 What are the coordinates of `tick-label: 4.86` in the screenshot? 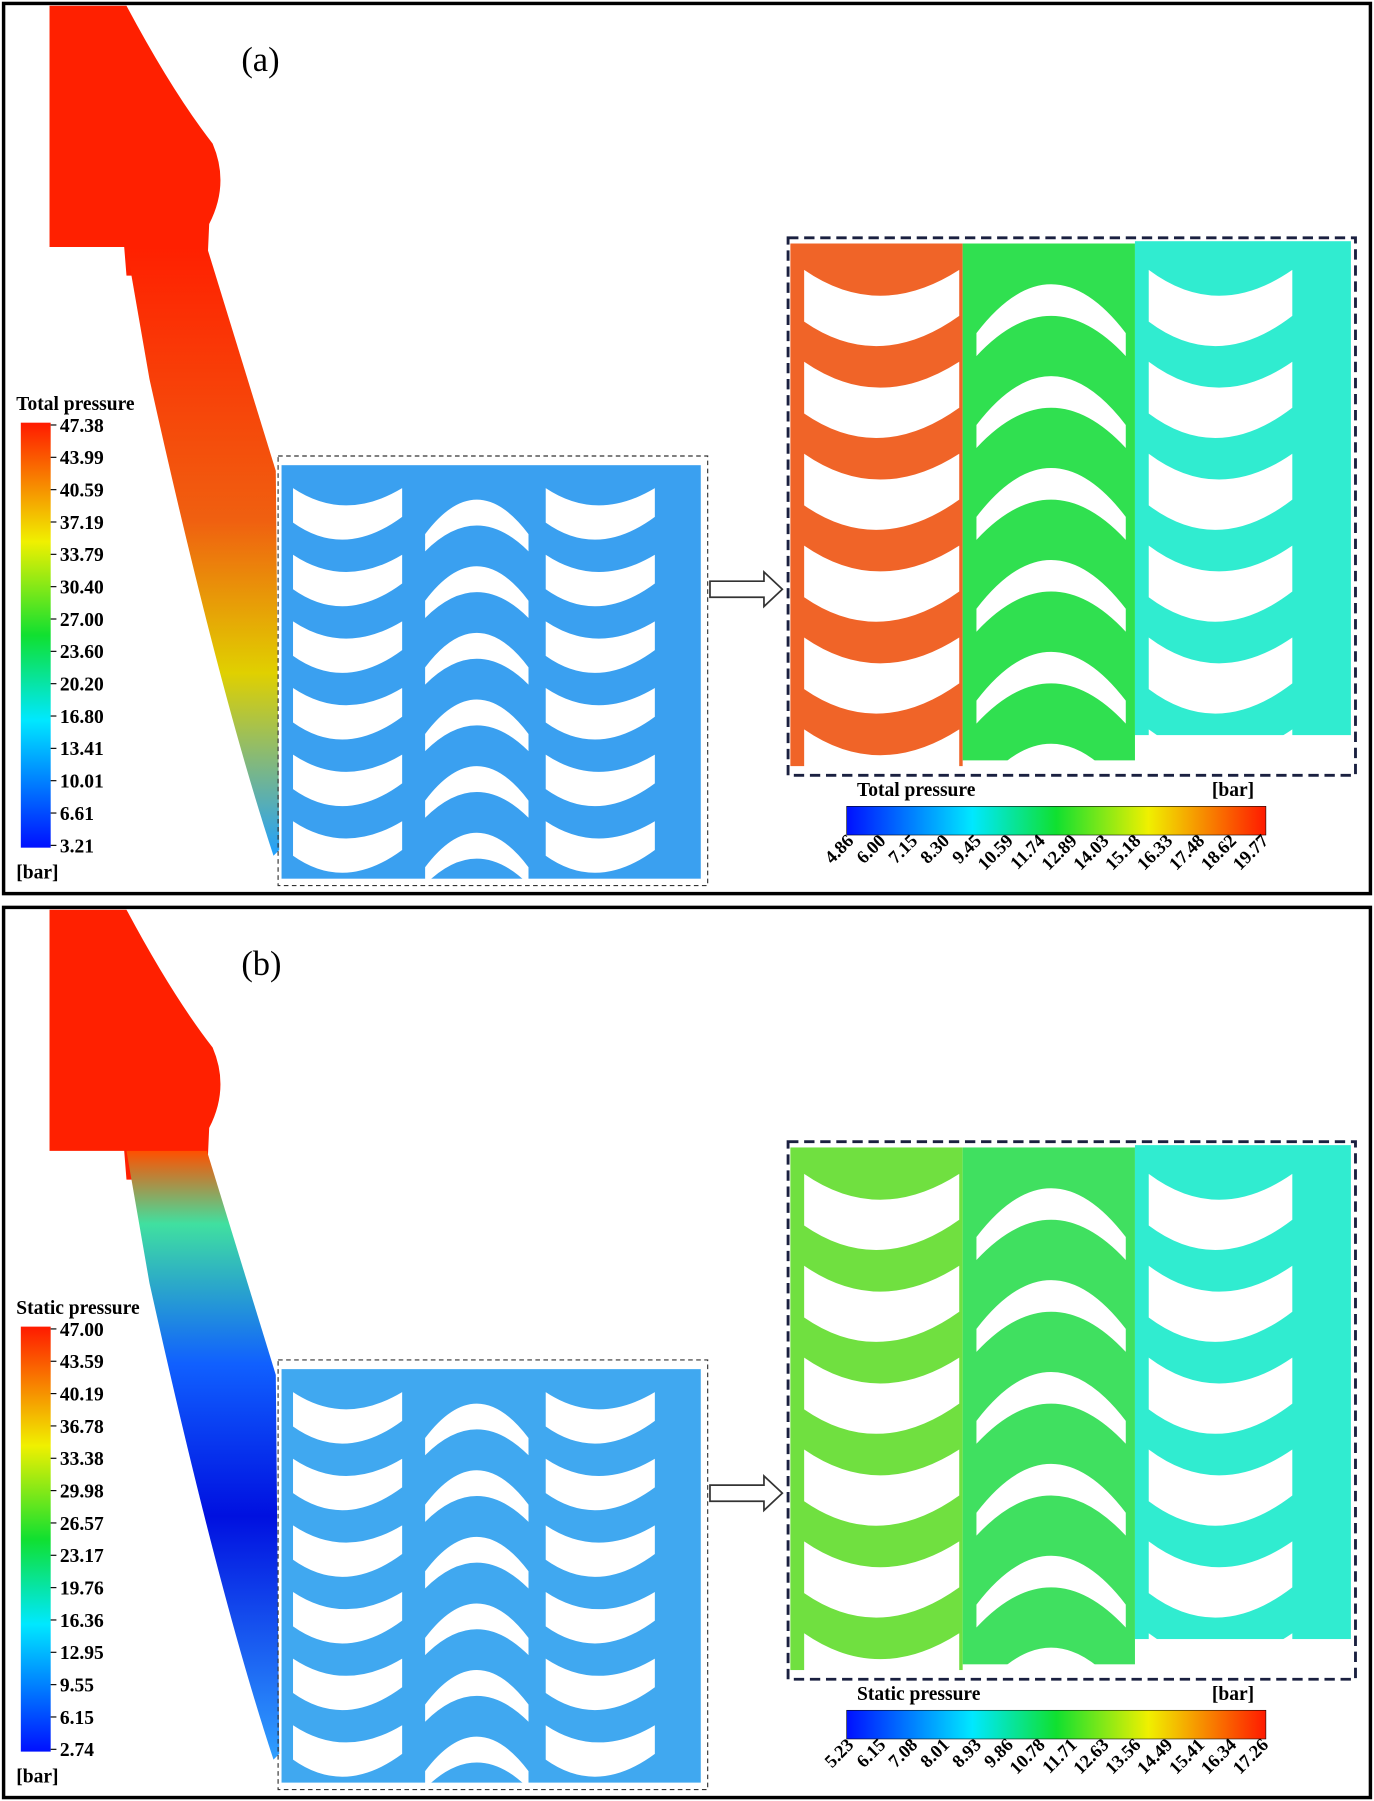 It's located at (839, 849).